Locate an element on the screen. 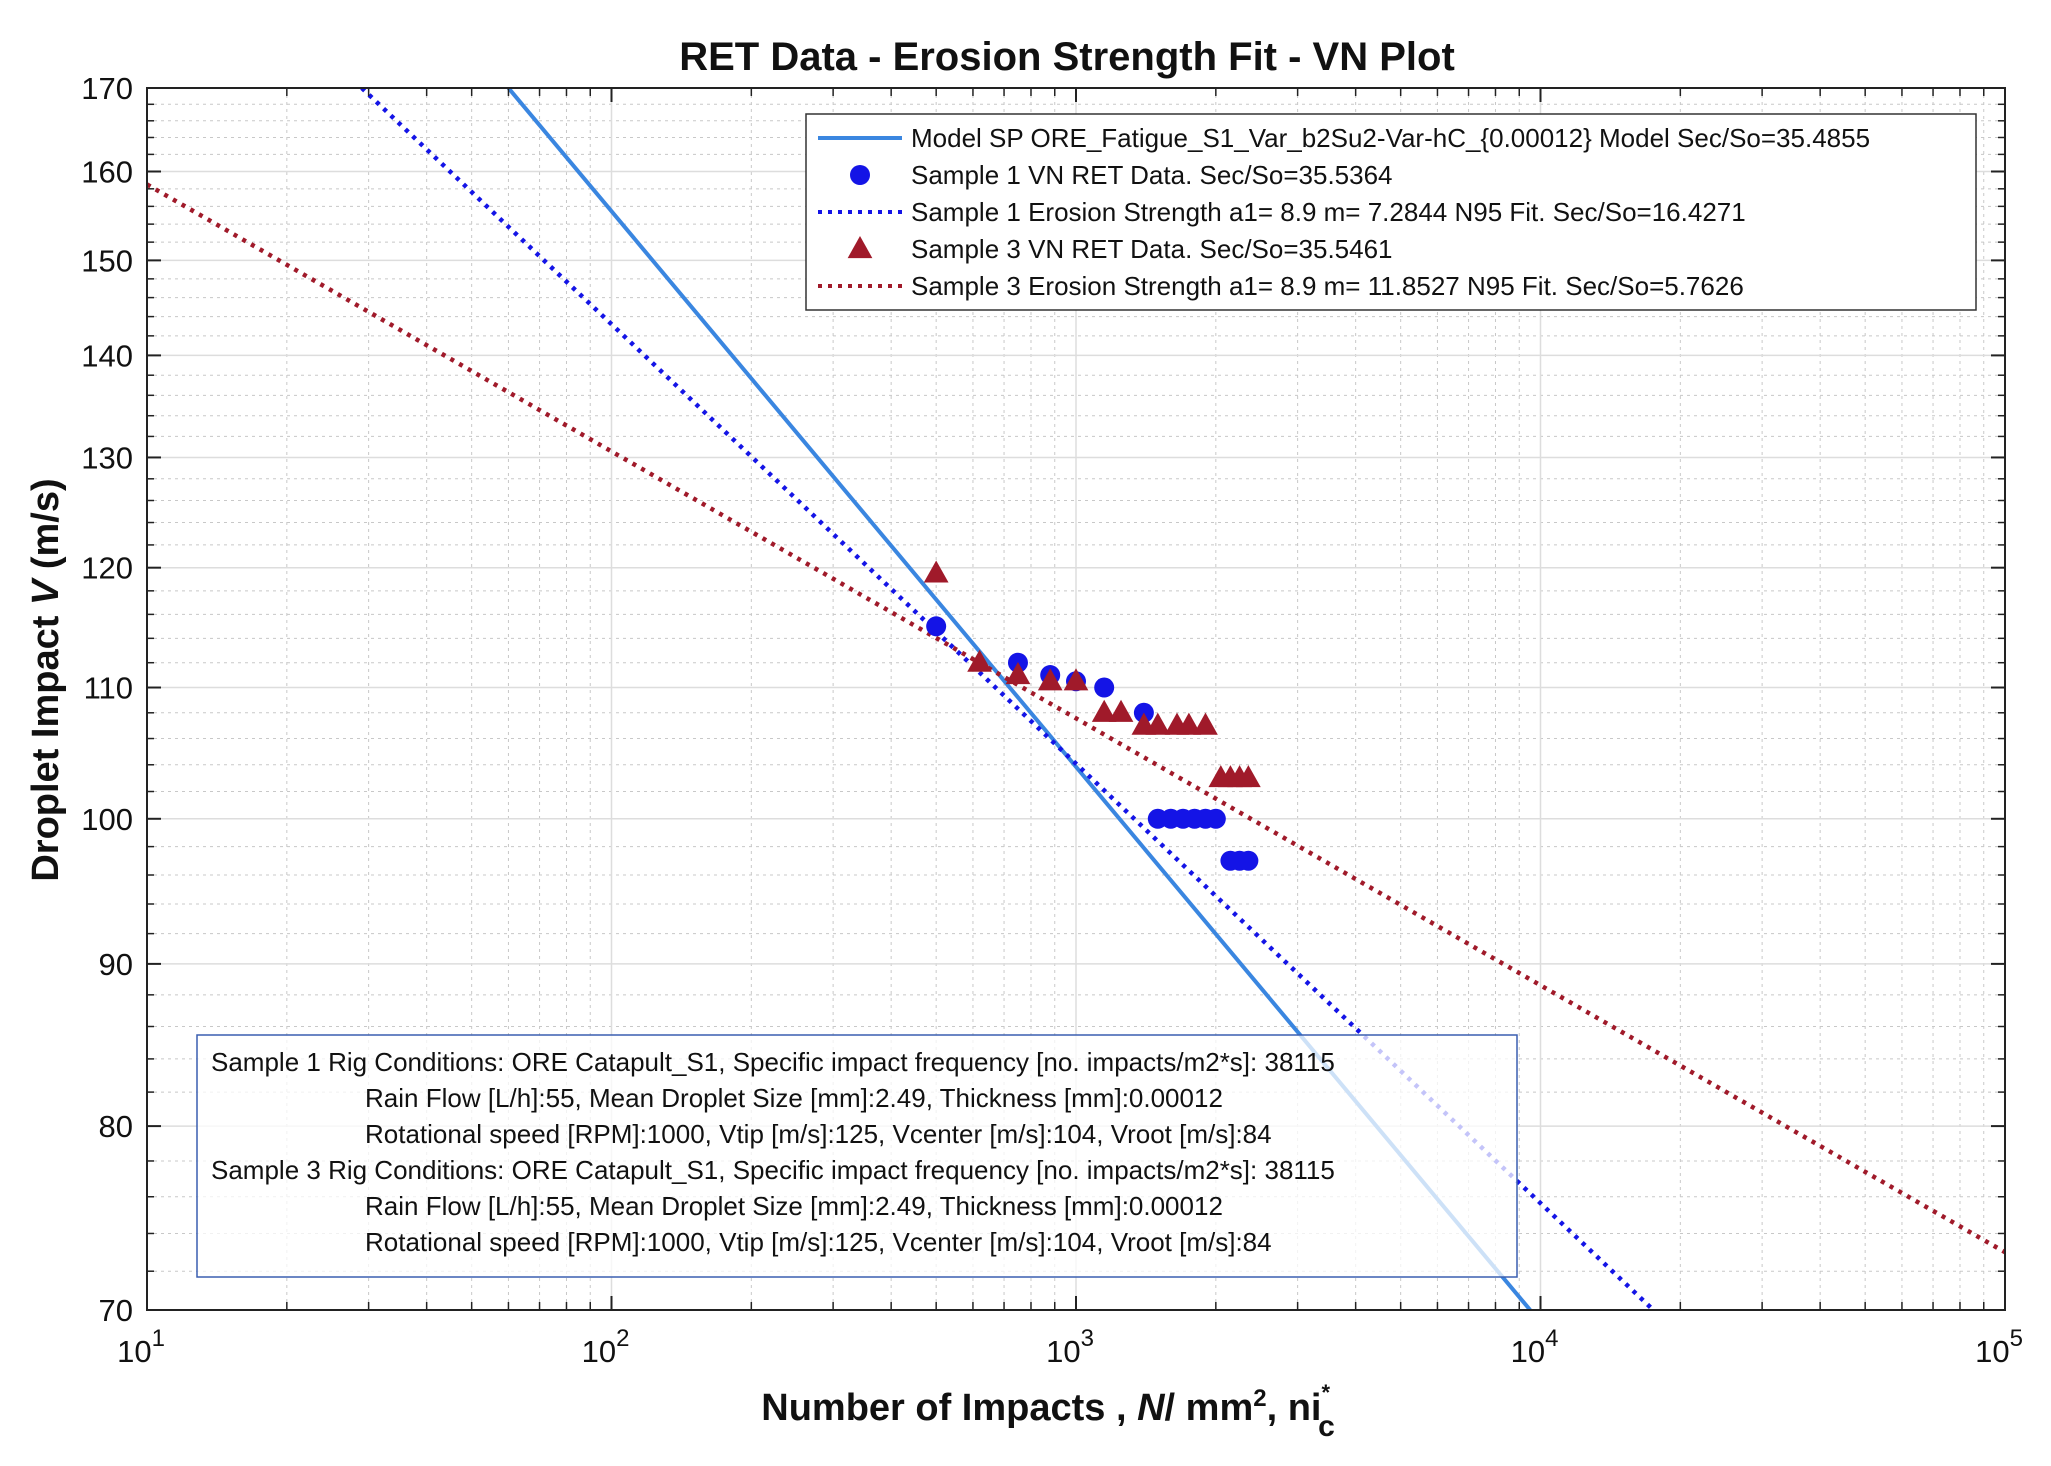 The image size is (2051, 1466). x-tick-exponent: 1 is located at coordinates (158, 1338).